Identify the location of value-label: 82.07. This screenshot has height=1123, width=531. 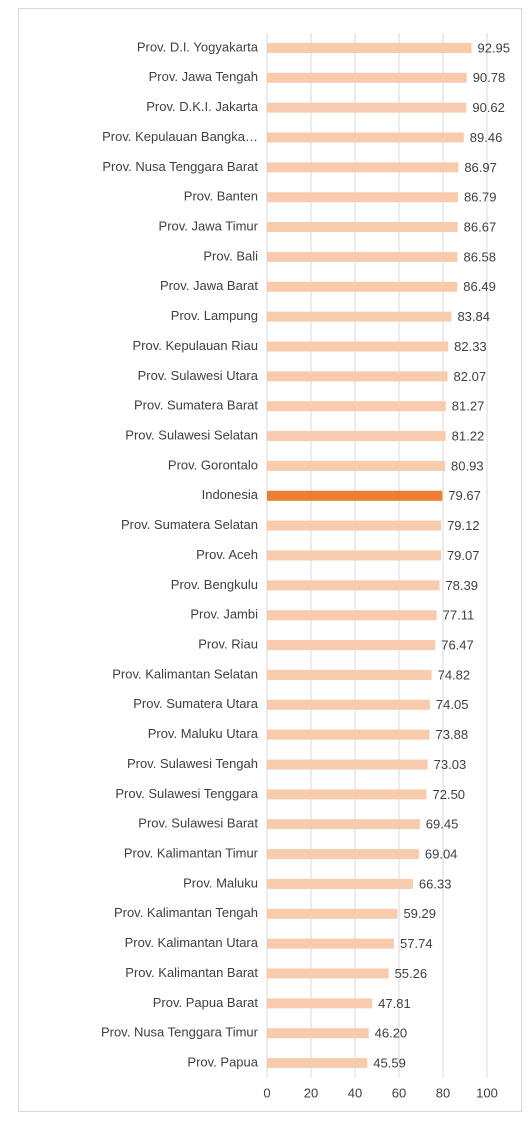
(470, 376).